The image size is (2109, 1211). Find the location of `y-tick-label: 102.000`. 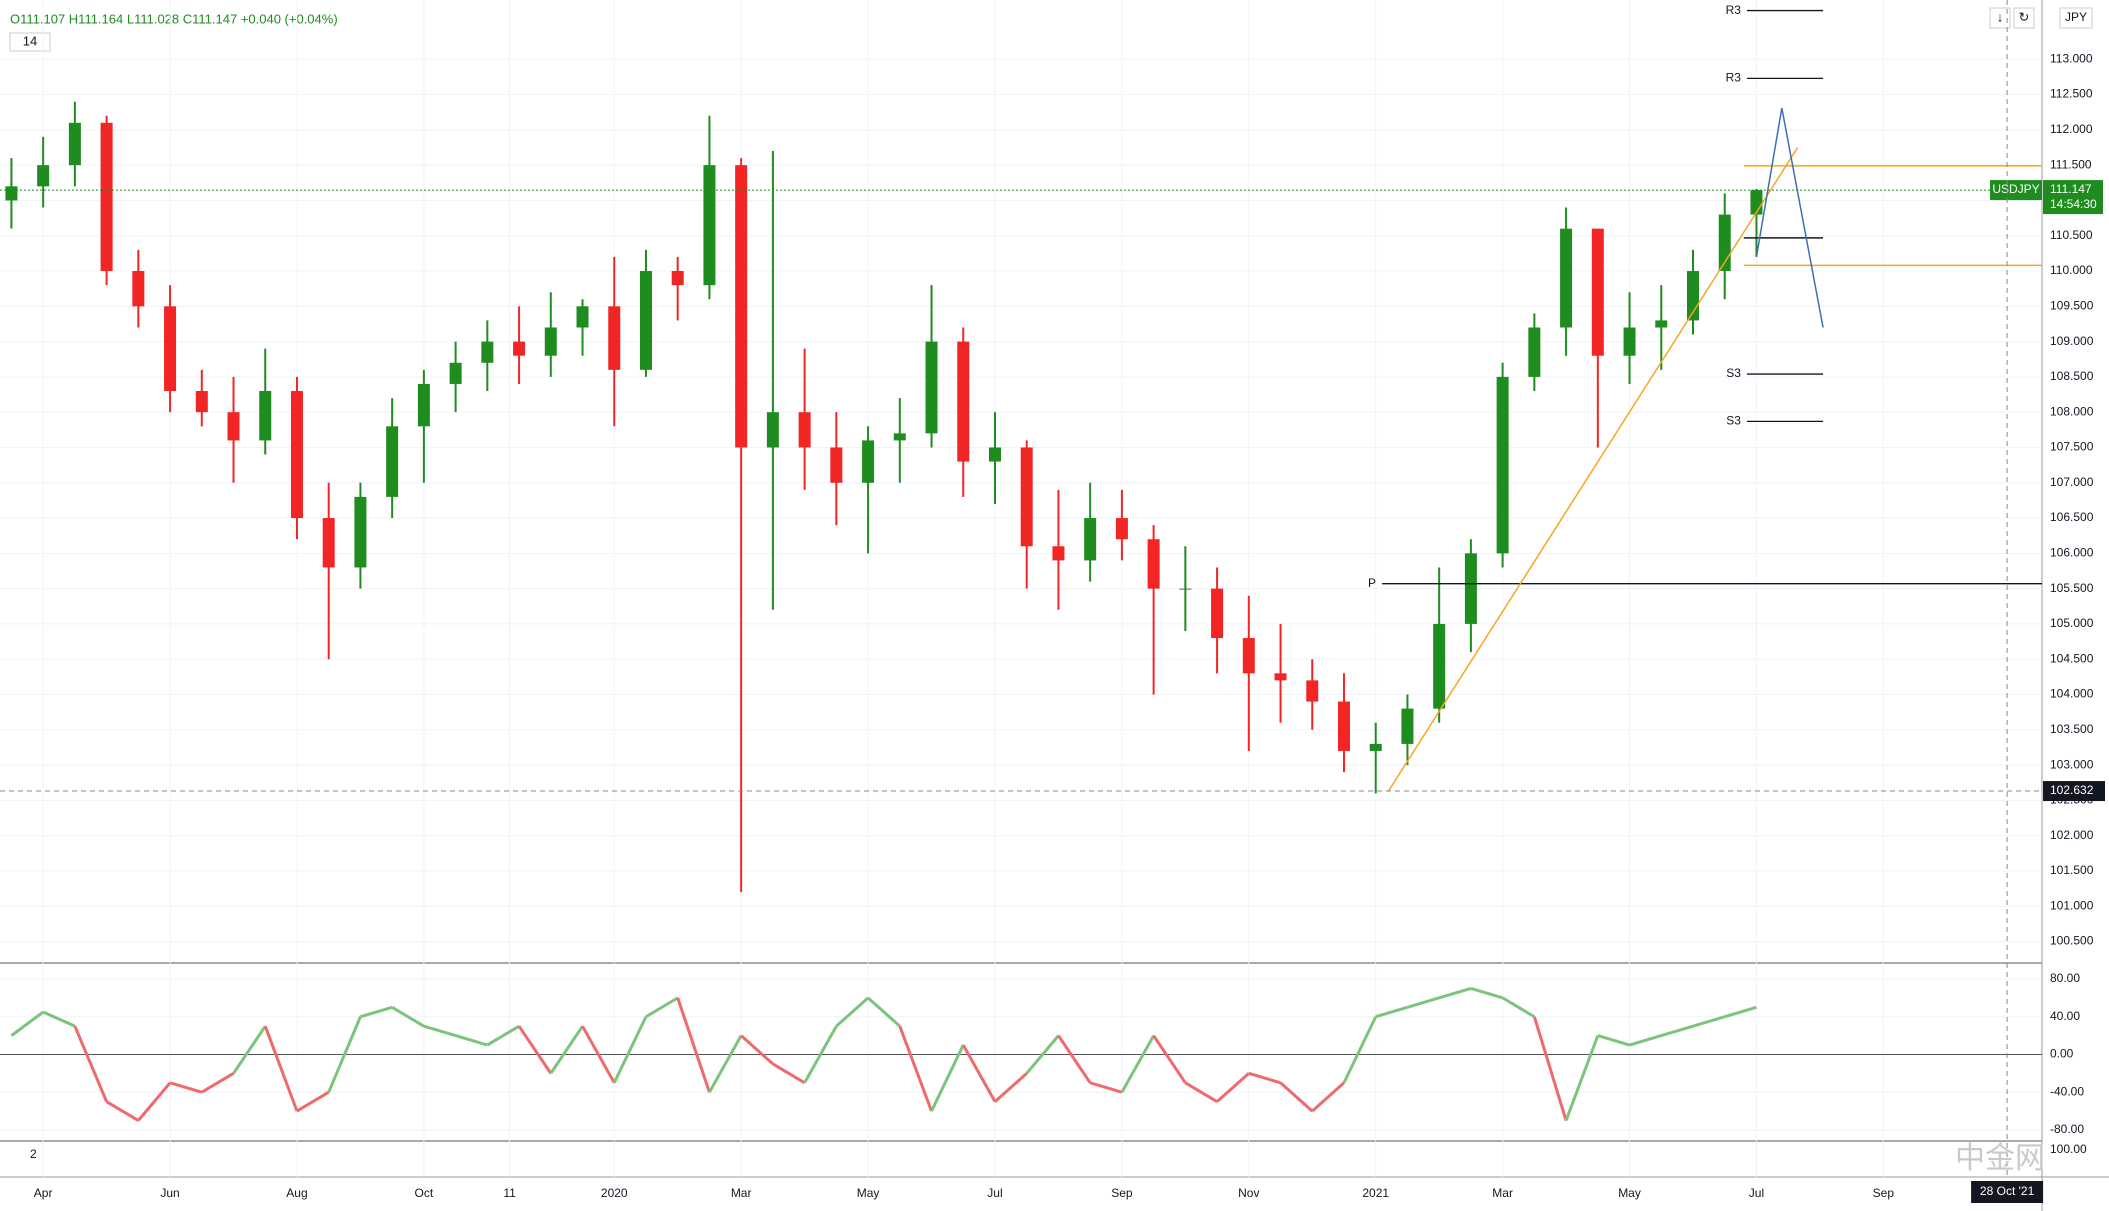

y-tick-label: 102.000 is located at coordinates (2072, 835).